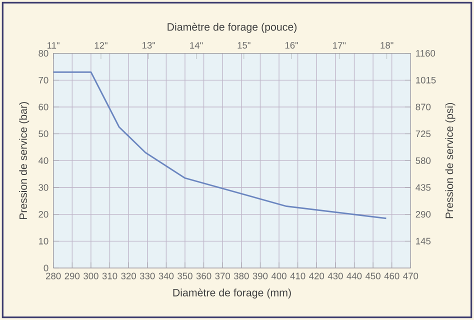  Describe the element at coordinates (204, 276) in the screenshot. I see `x-tick-label: 360` at that location.